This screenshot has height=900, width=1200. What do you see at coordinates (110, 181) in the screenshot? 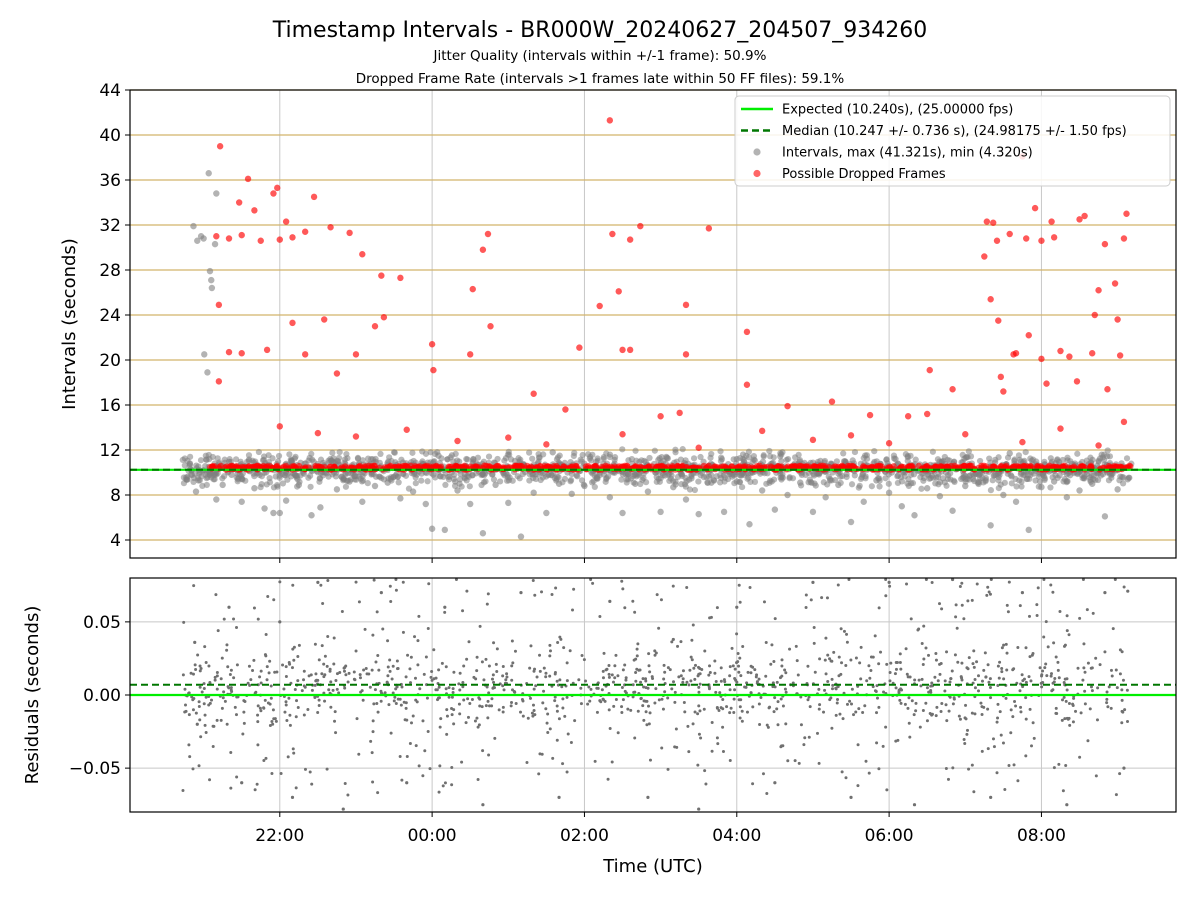
I see `intervals-ytick-label: 36` at bounding box center [110, 181].